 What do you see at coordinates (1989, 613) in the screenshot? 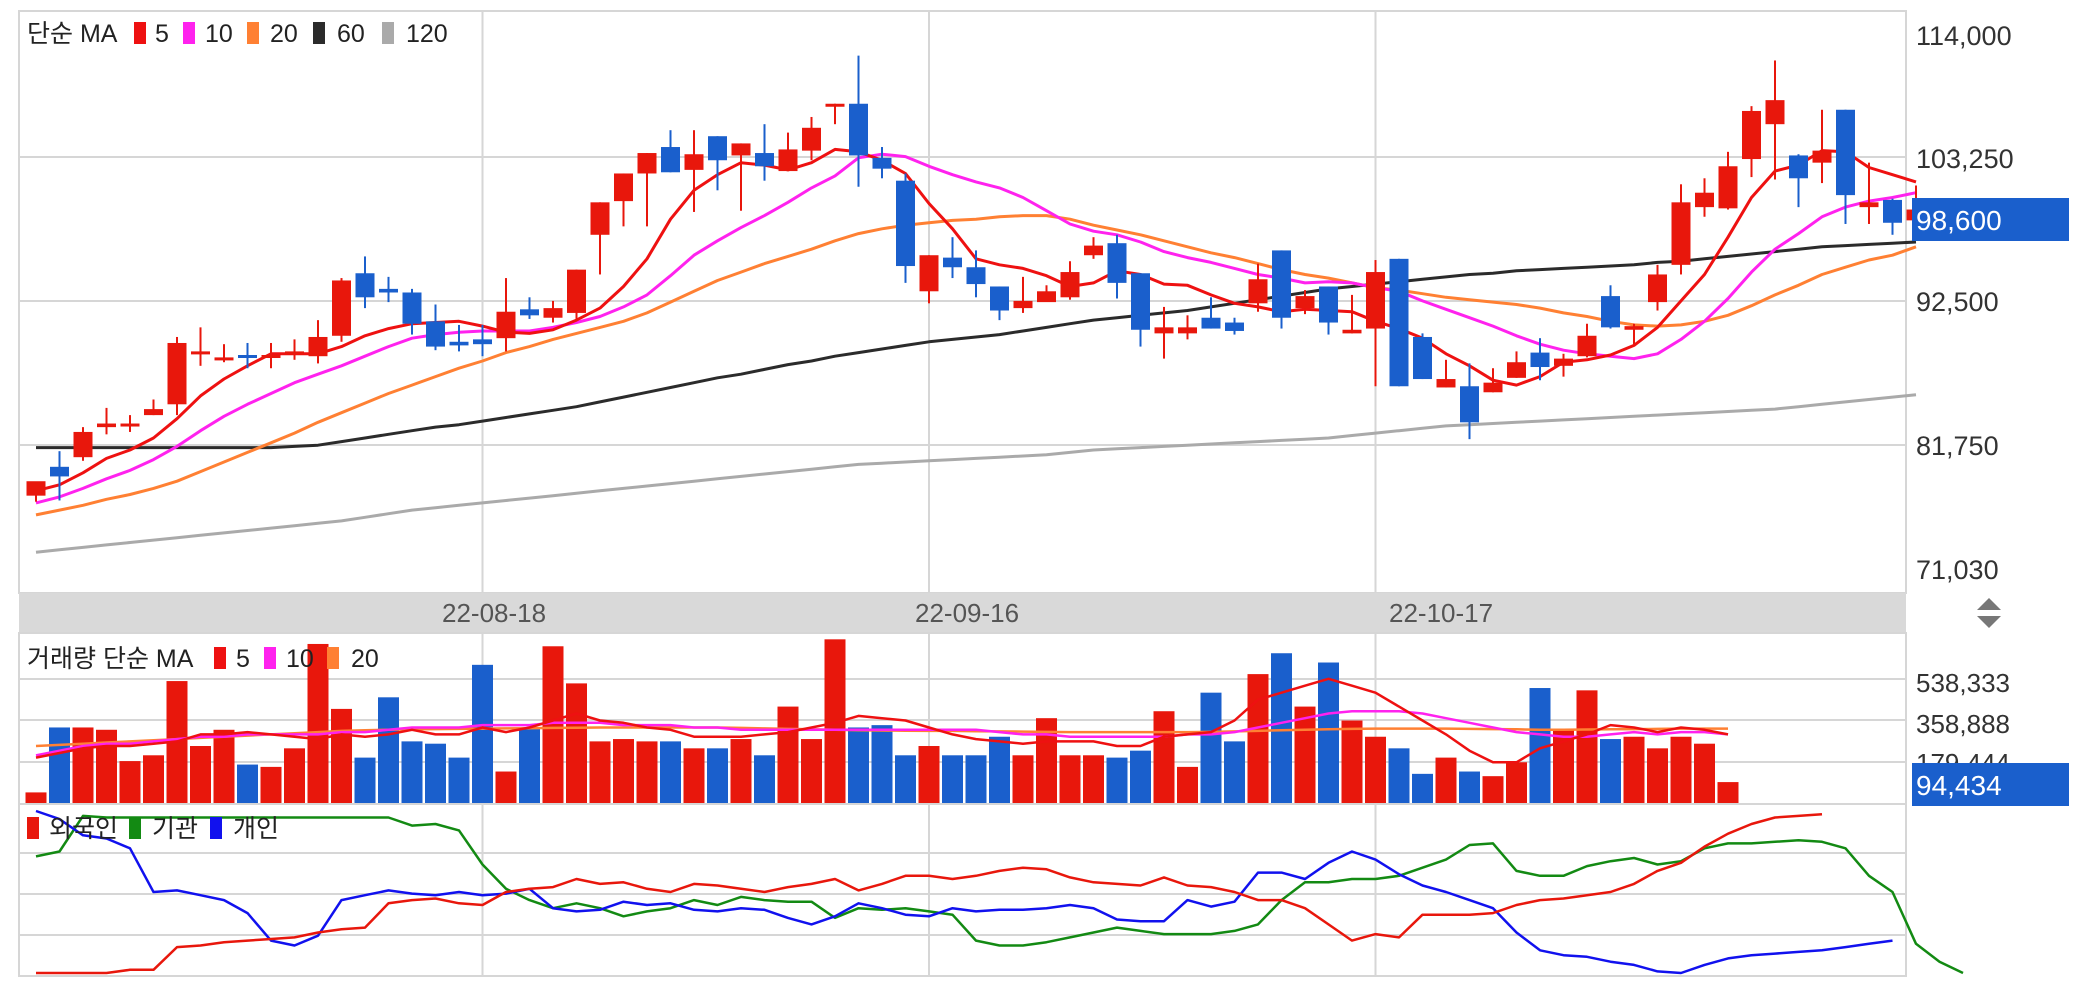
I see `resize-handle-icon` at bounding box center [1989, 613].